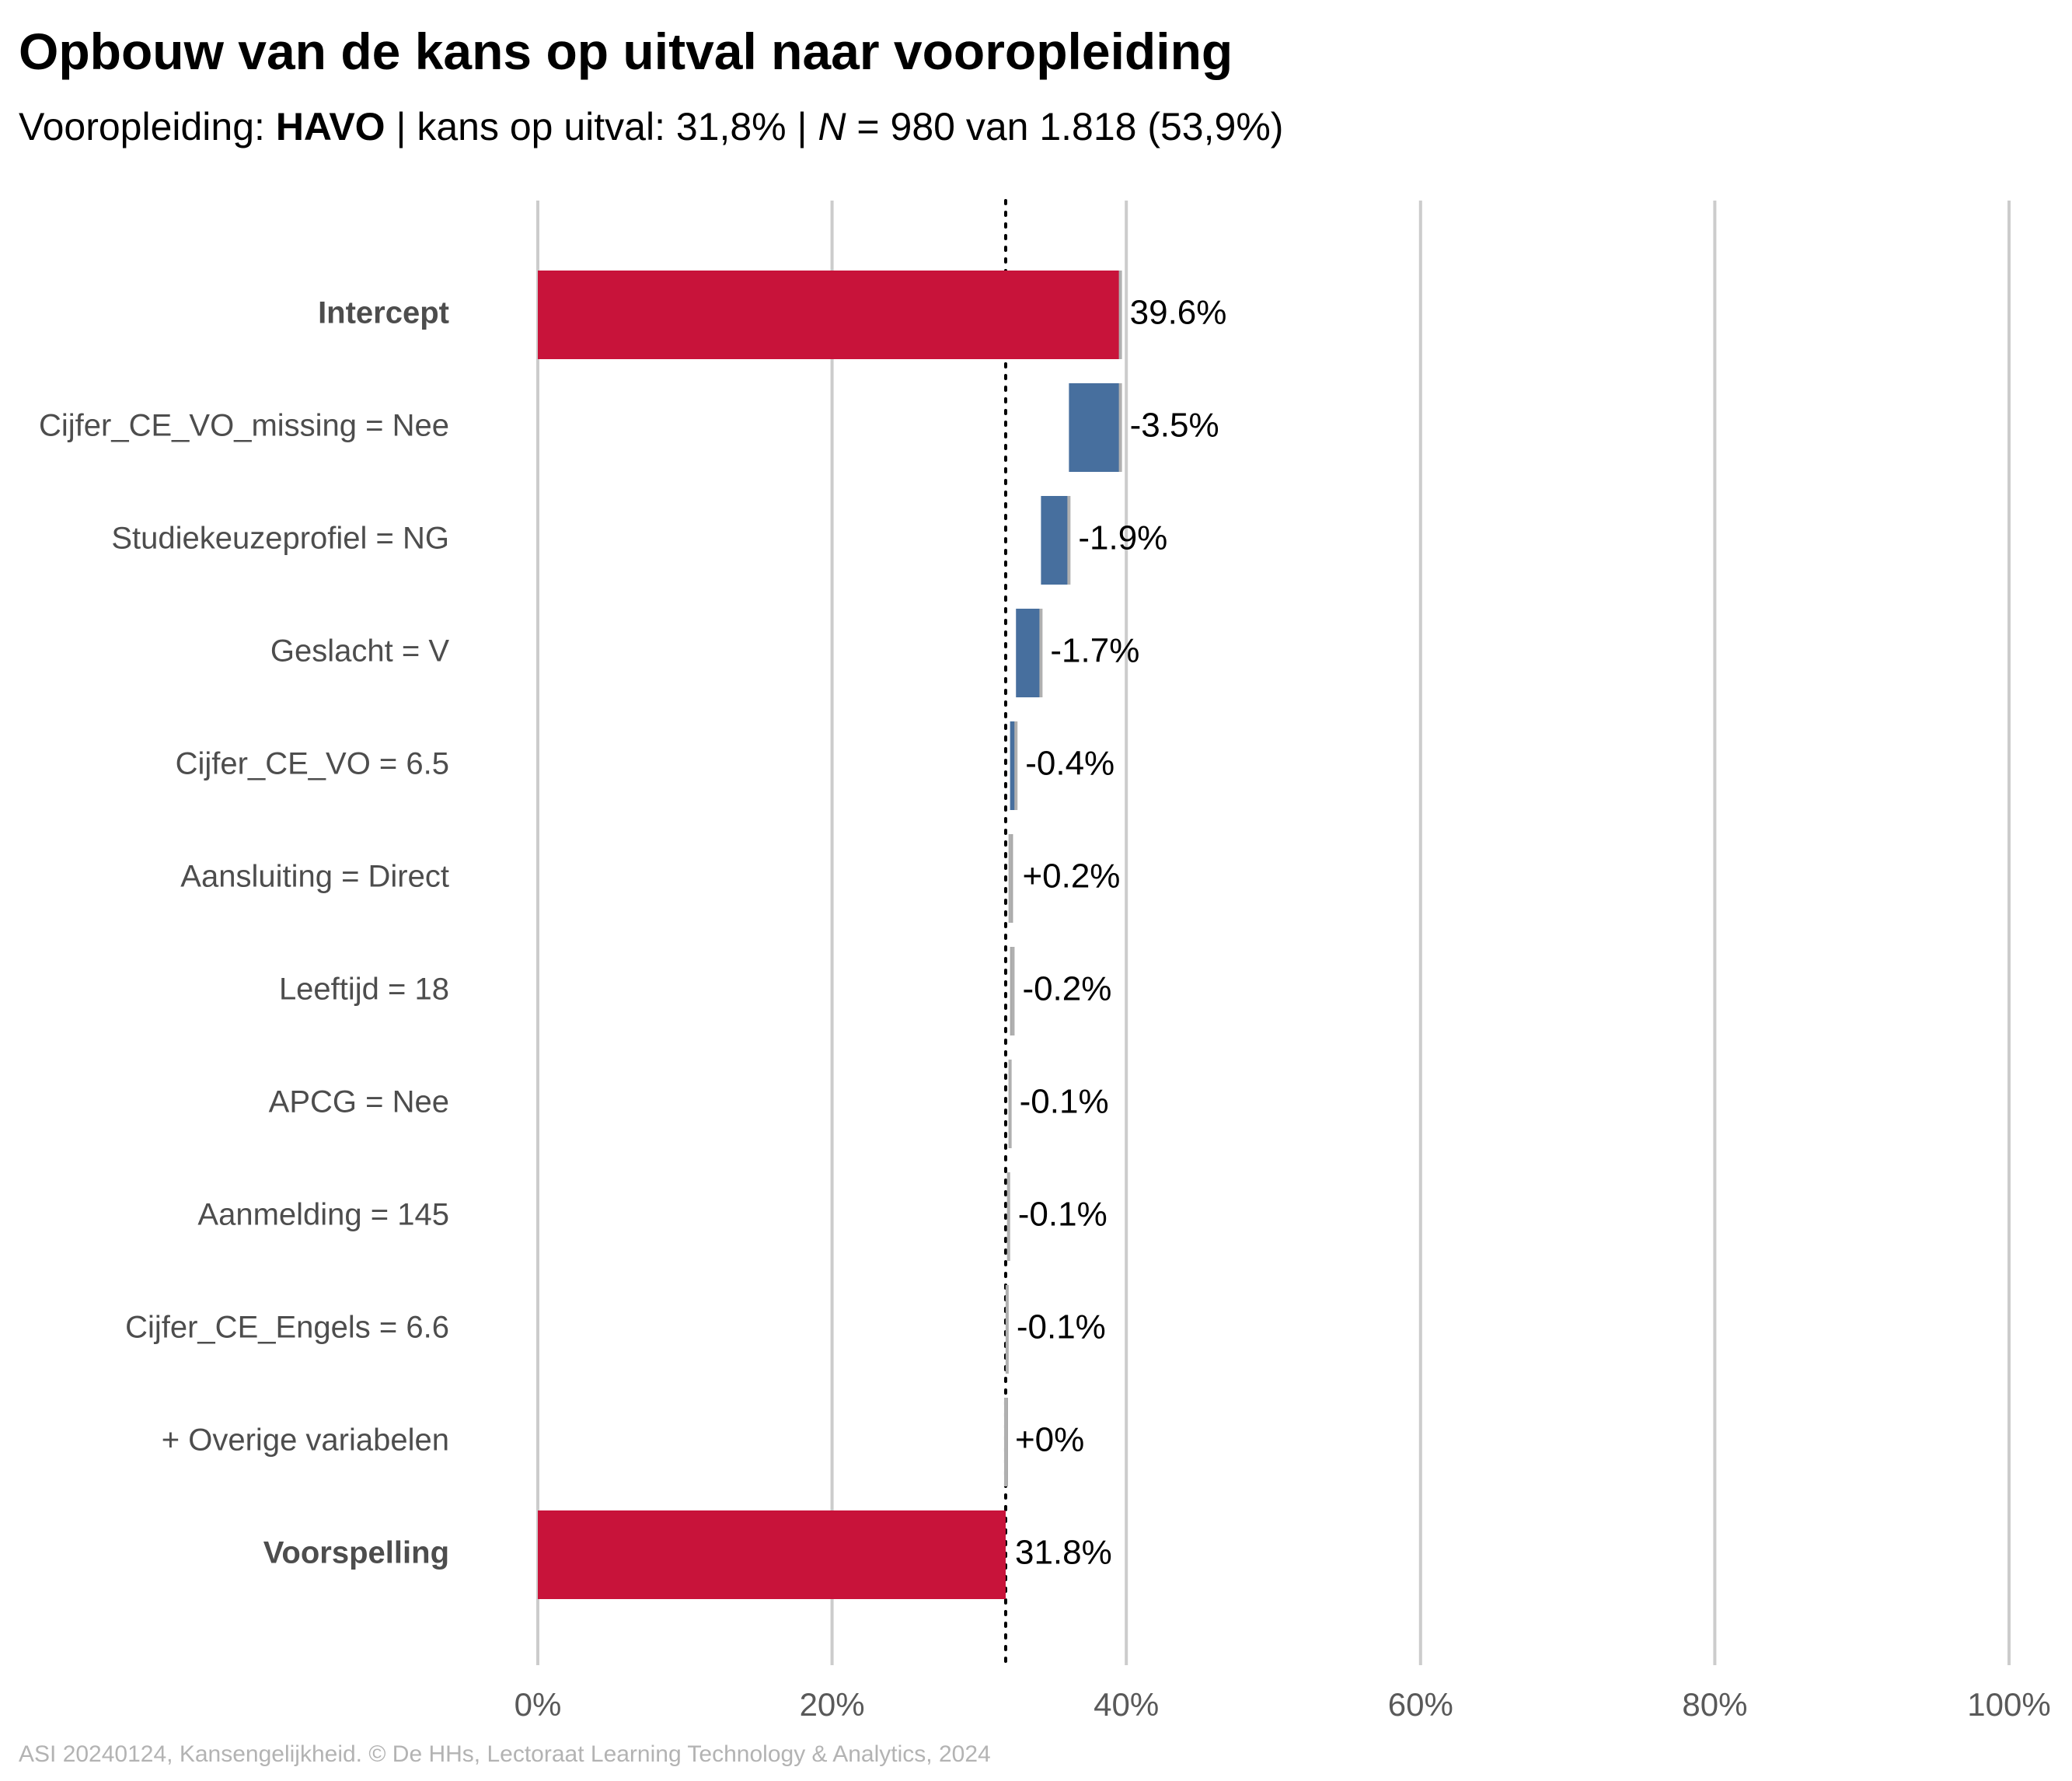 Image resolution: width=2072 pixels, height=1781 pixels. What do you see at coordinates (244, 426) in the screenshot?
I see `category-label: Cijfer_CE_VO_missing = Nee` at bounding box center [244, 426].